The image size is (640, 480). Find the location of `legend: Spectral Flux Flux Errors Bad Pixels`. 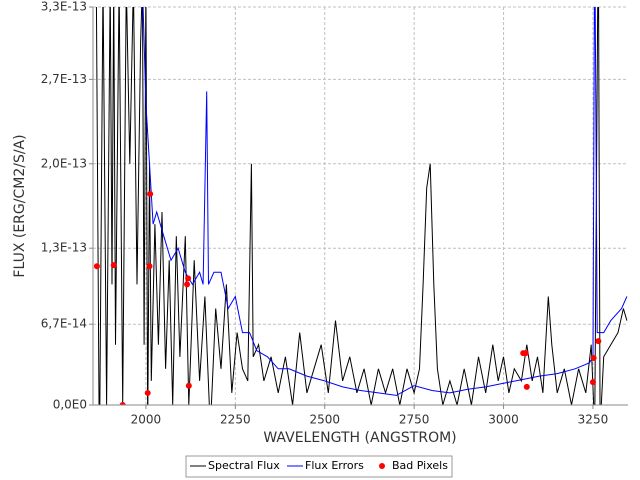

legend: Spectral Flux Flux Errors Bad Pixels is located at coordinates (319, 465).